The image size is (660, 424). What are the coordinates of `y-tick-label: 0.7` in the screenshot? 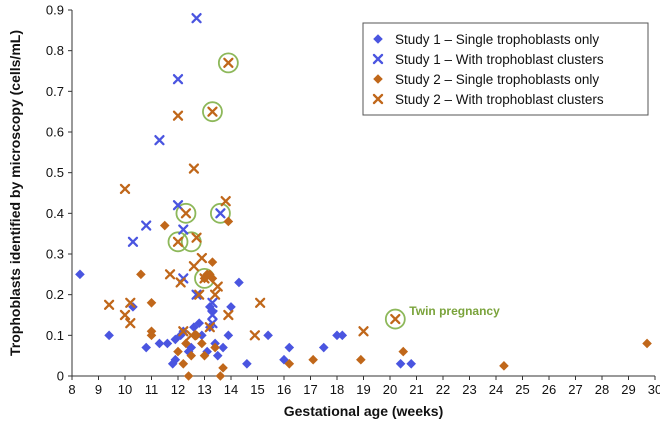 It's located at (55, 91).